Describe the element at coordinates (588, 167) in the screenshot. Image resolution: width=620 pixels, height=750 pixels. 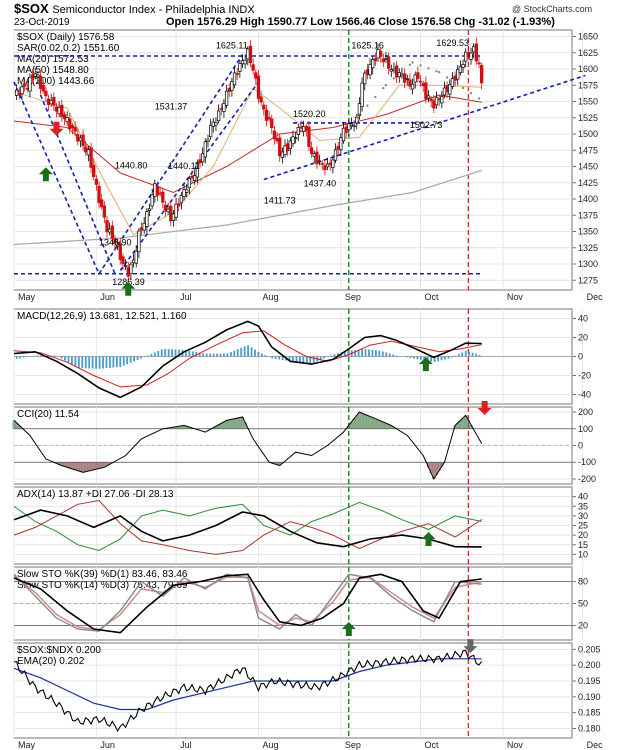
I see `price-ytick-label: 1450` at that location.